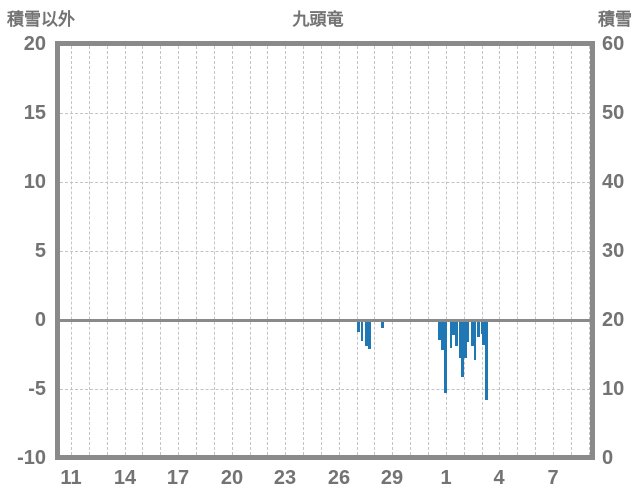 This screenshot has height=501, width=636. What do you see at coordinates (178, 478) in the screenshot?
I see `x-axis-label: 17` at bounding box center [178, 478].